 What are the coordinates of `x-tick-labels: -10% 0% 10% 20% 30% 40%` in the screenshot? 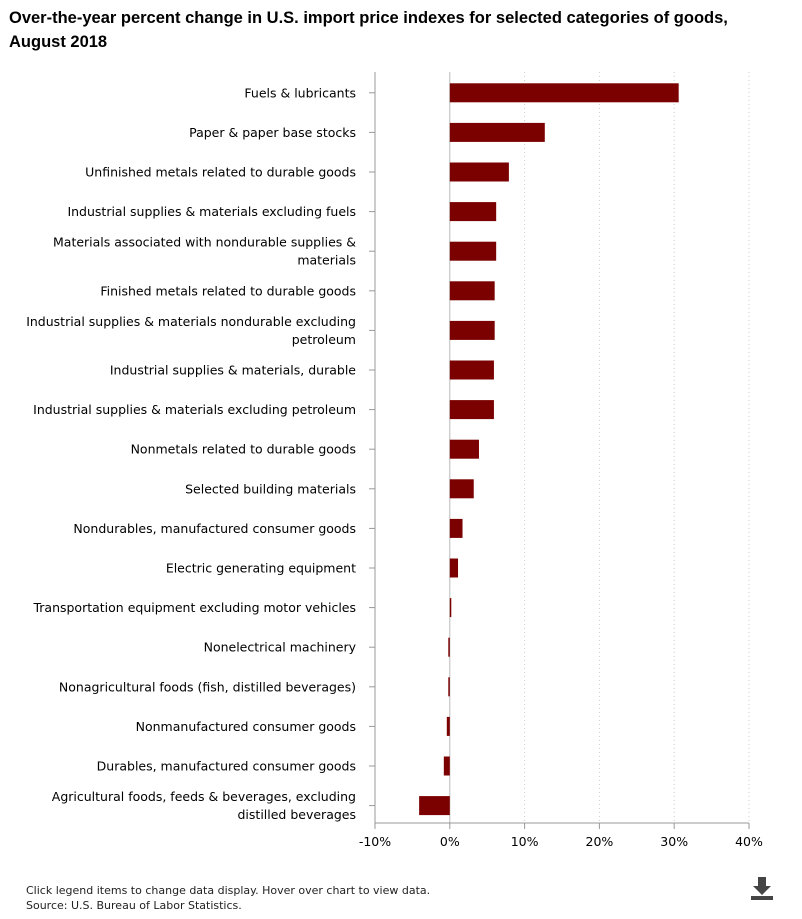 It's located at (561, 841).